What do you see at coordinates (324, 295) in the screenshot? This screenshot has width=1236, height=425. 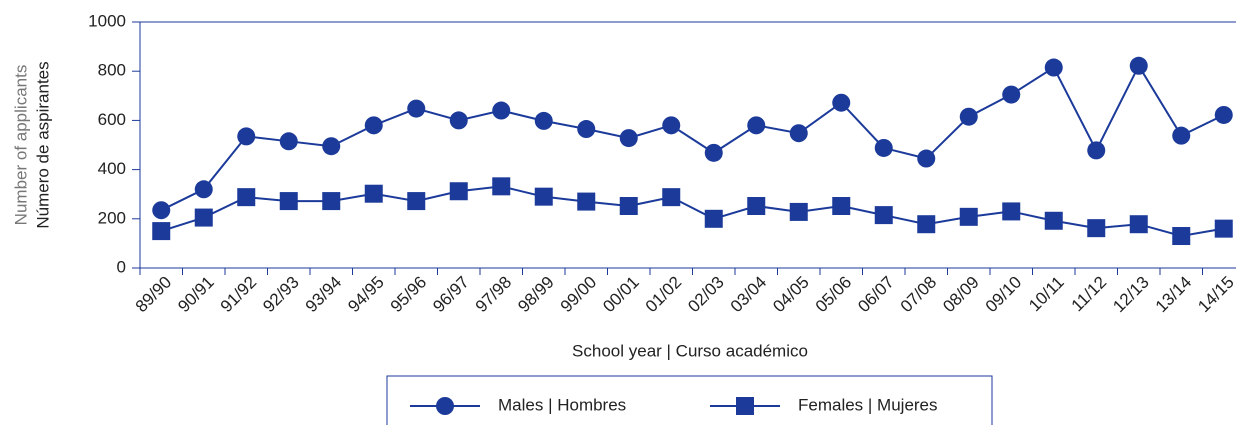 I see `x-tick-label: 93/94` at bounding box center [324, 295].